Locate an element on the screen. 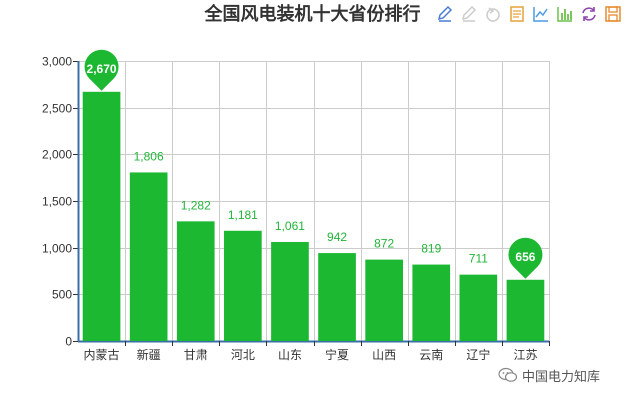 This screenshot has height=400, width=629. data-label: 819 is located at coordinates (431, 249).